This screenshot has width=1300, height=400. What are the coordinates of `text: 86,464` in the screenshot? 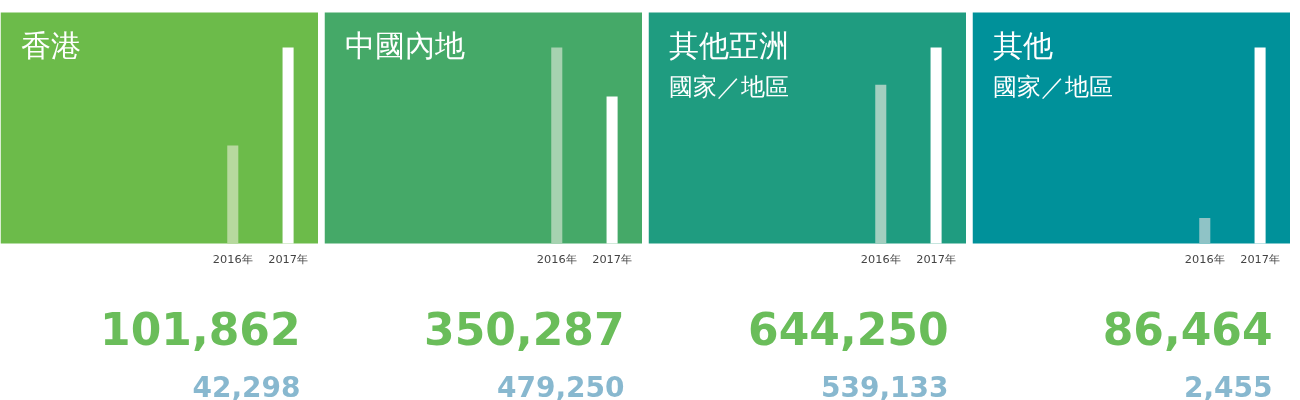 It's located at (1187, 329).